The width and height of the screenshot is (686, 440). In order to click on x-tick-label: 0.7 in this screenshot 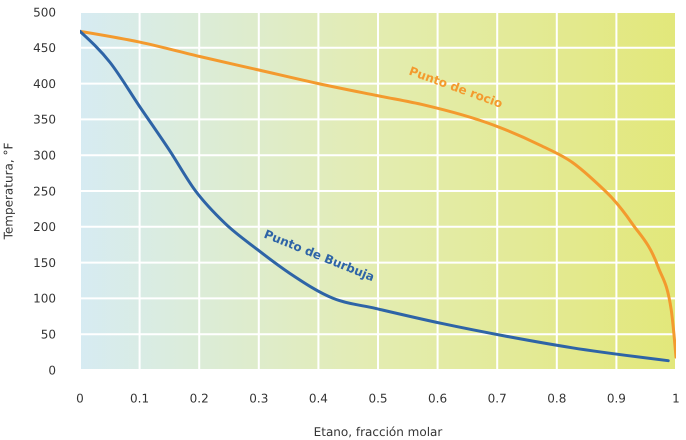, I will do `click(497, 399)`.